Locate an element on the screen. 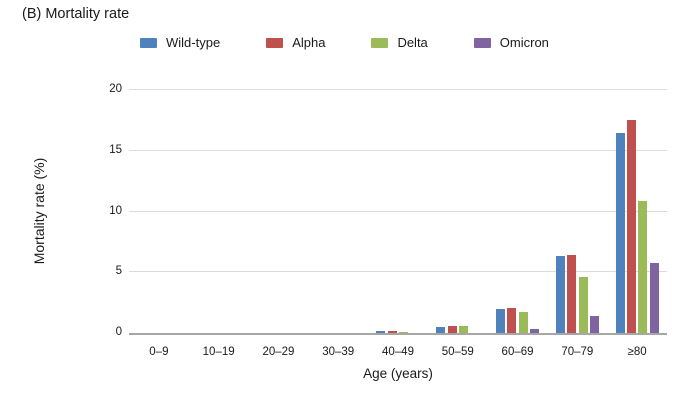  legend-item-alpha: Alpha is located at coordinates (295, 42).